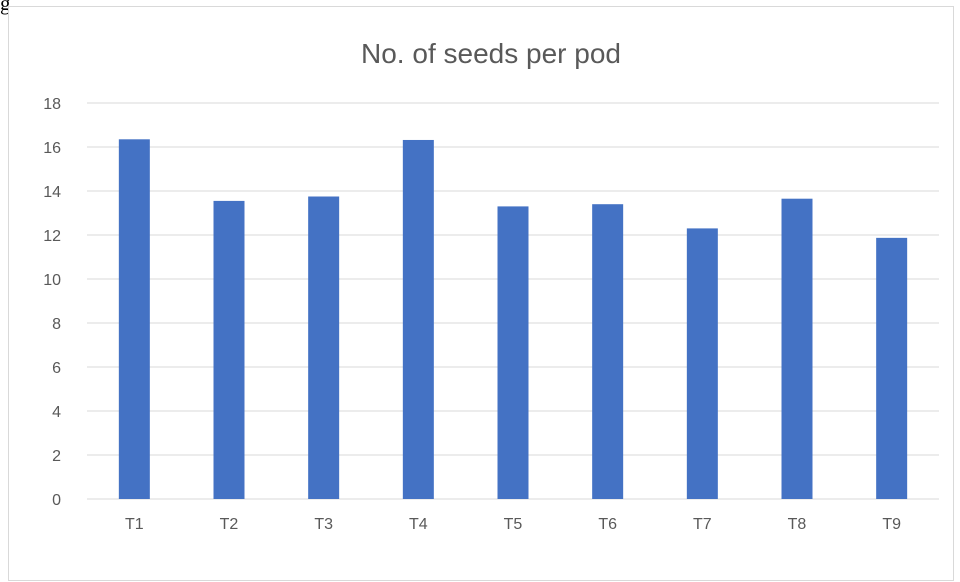 This screenshot has height=582, width=960. Describe the element at coordinates (5, 7) in the screenshot. I see `document-text-fragment: g` at that location.